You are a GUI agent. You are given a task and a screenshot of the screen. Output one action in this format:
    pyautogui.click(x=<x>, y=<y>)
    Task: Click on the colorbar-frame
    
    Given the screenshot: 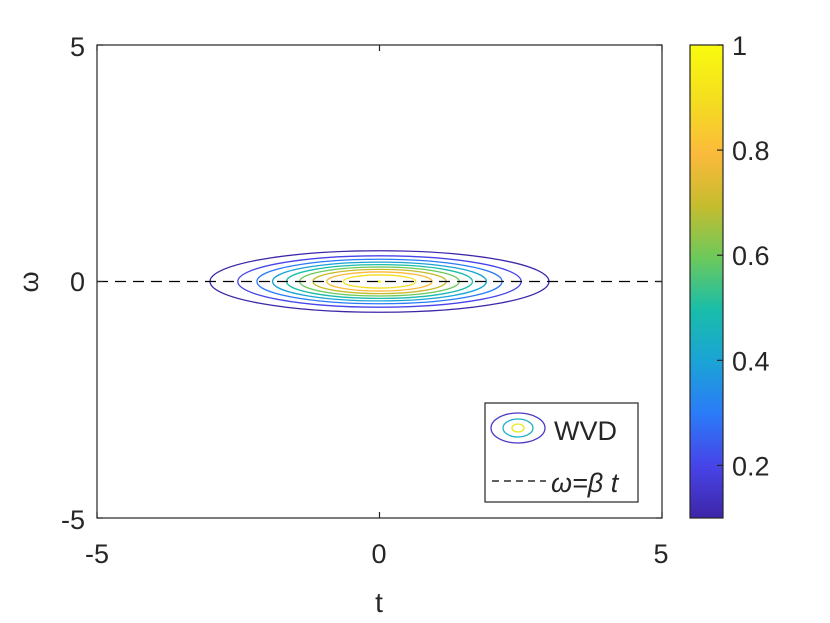 What is the action you would take?
    pyautogui.click(x=706, y=281)
    